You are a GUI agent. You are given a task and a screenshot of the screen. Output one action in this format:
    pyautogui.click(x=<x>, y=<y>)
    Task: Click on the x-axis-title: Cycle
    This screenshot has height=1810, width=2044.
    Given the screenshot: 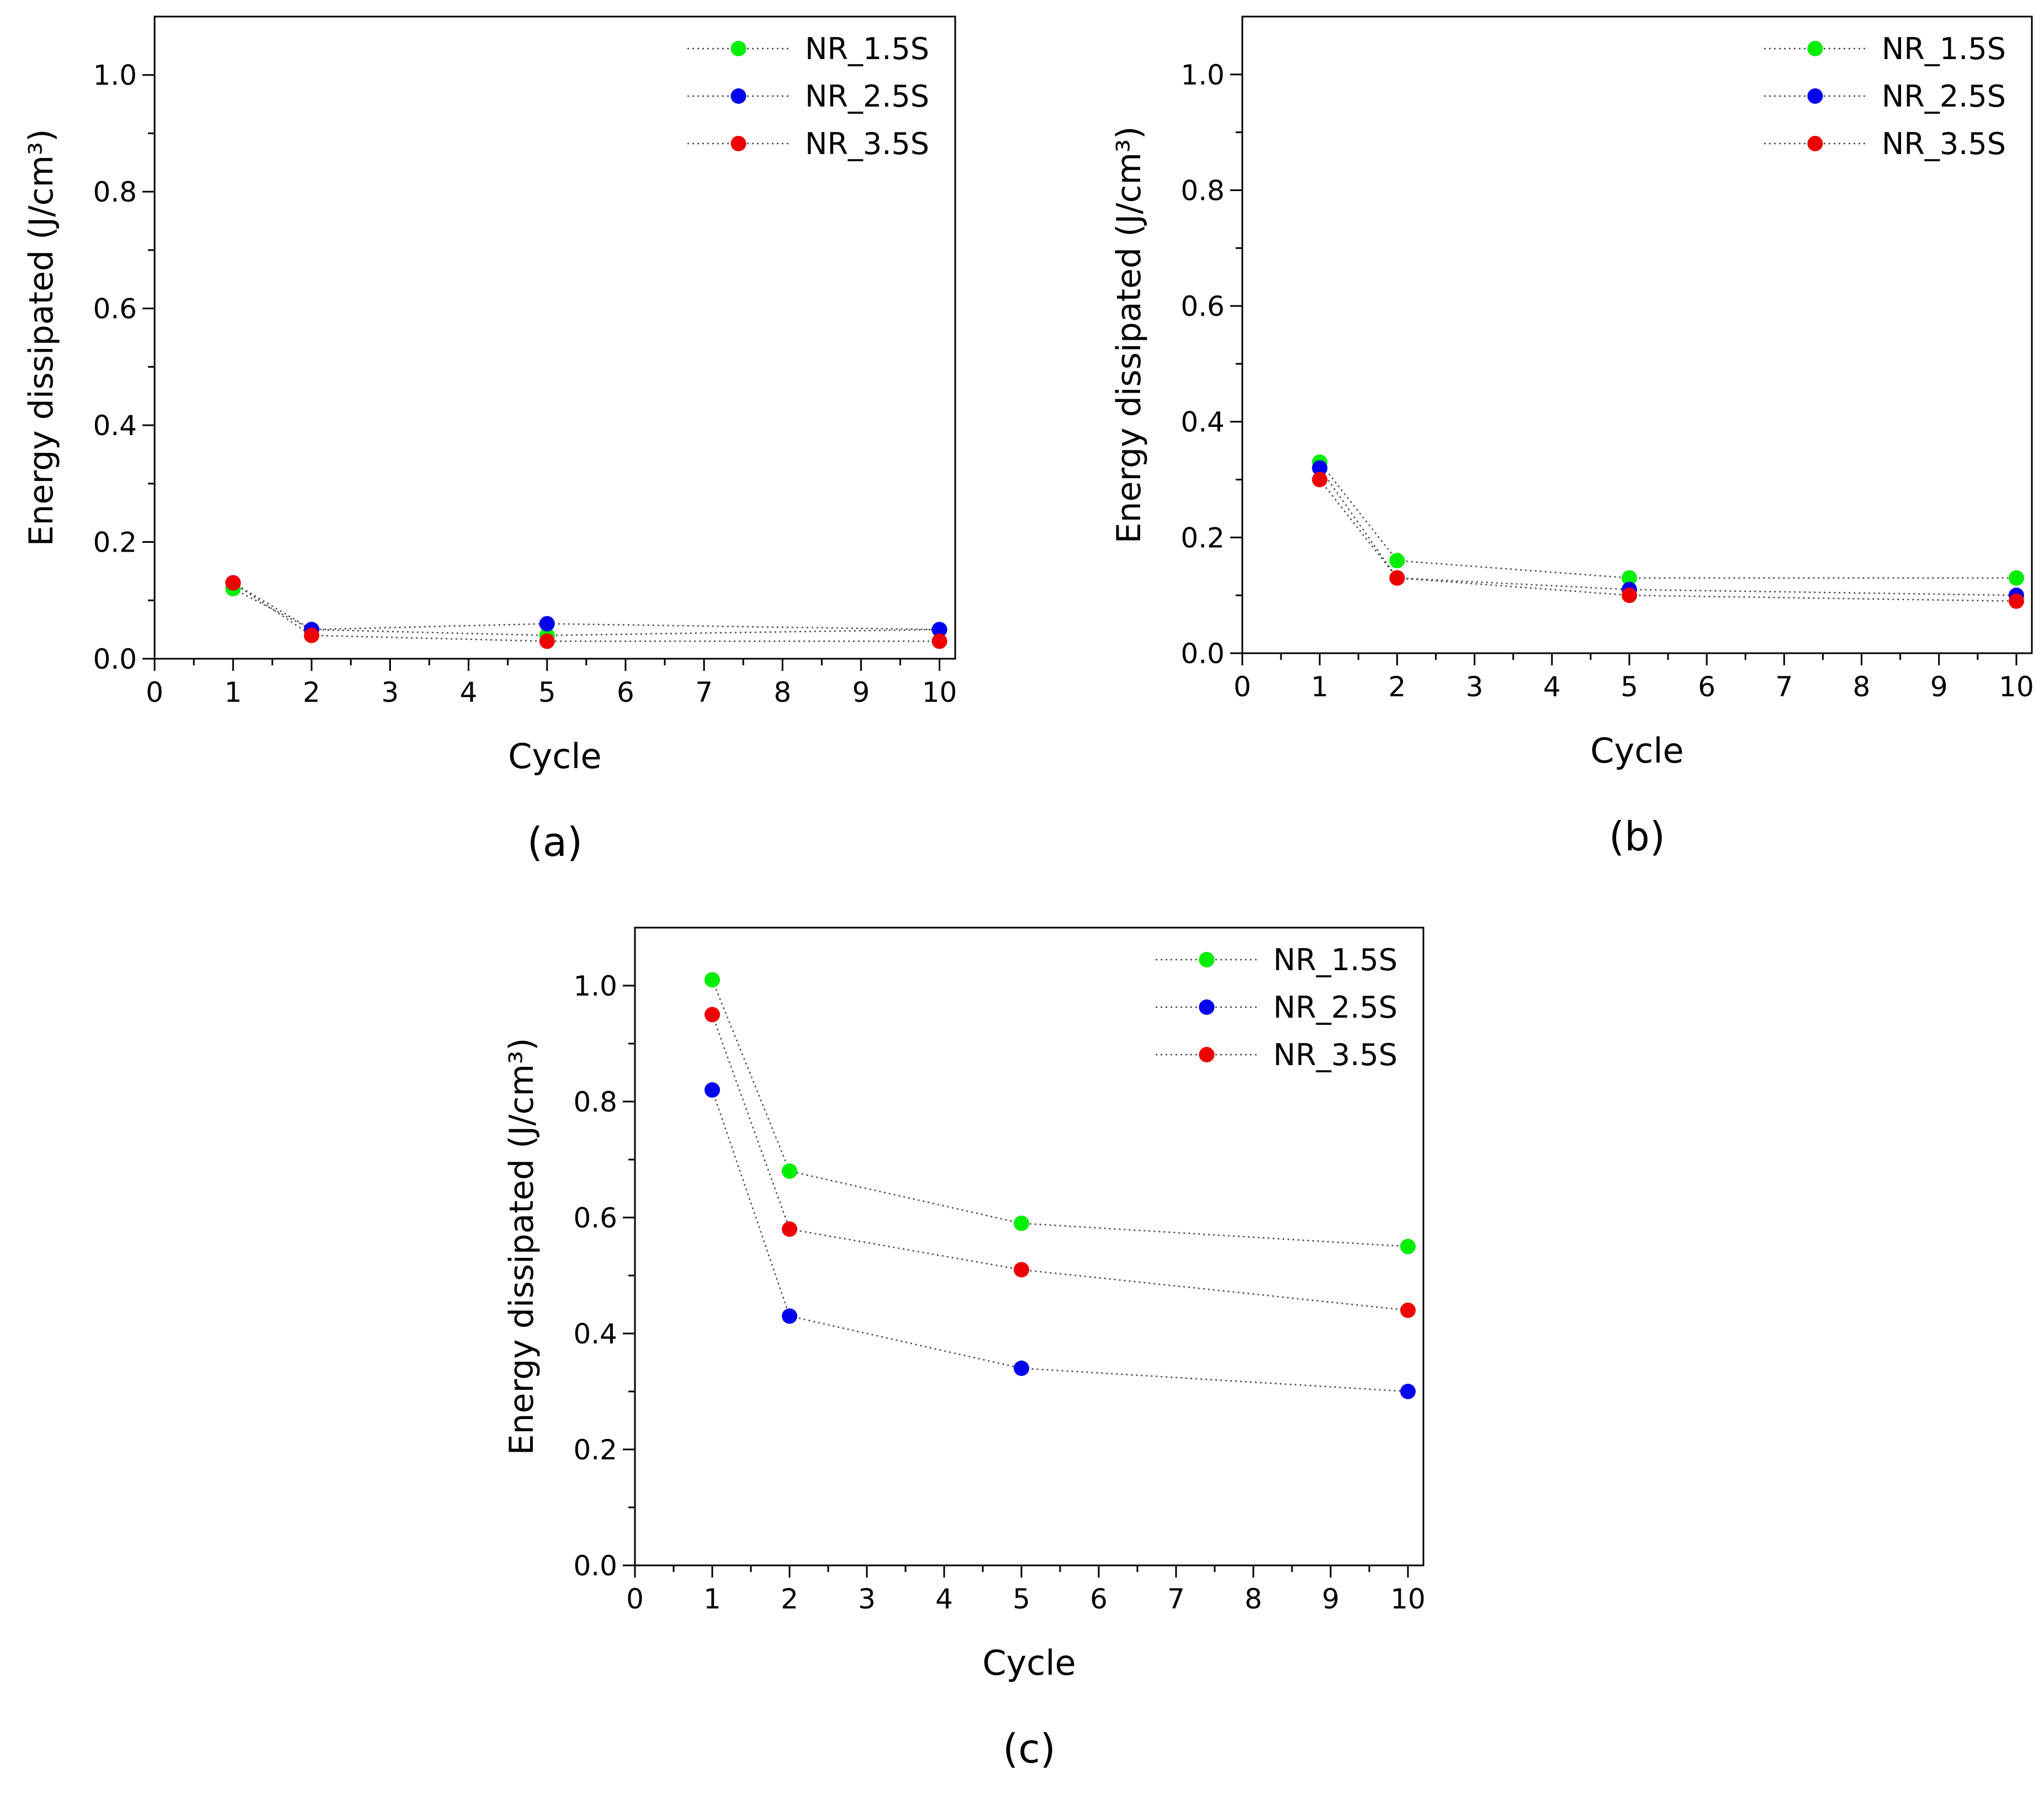 What is the action you would take?
    pyautogui.click(x=1029, y=1663)
    